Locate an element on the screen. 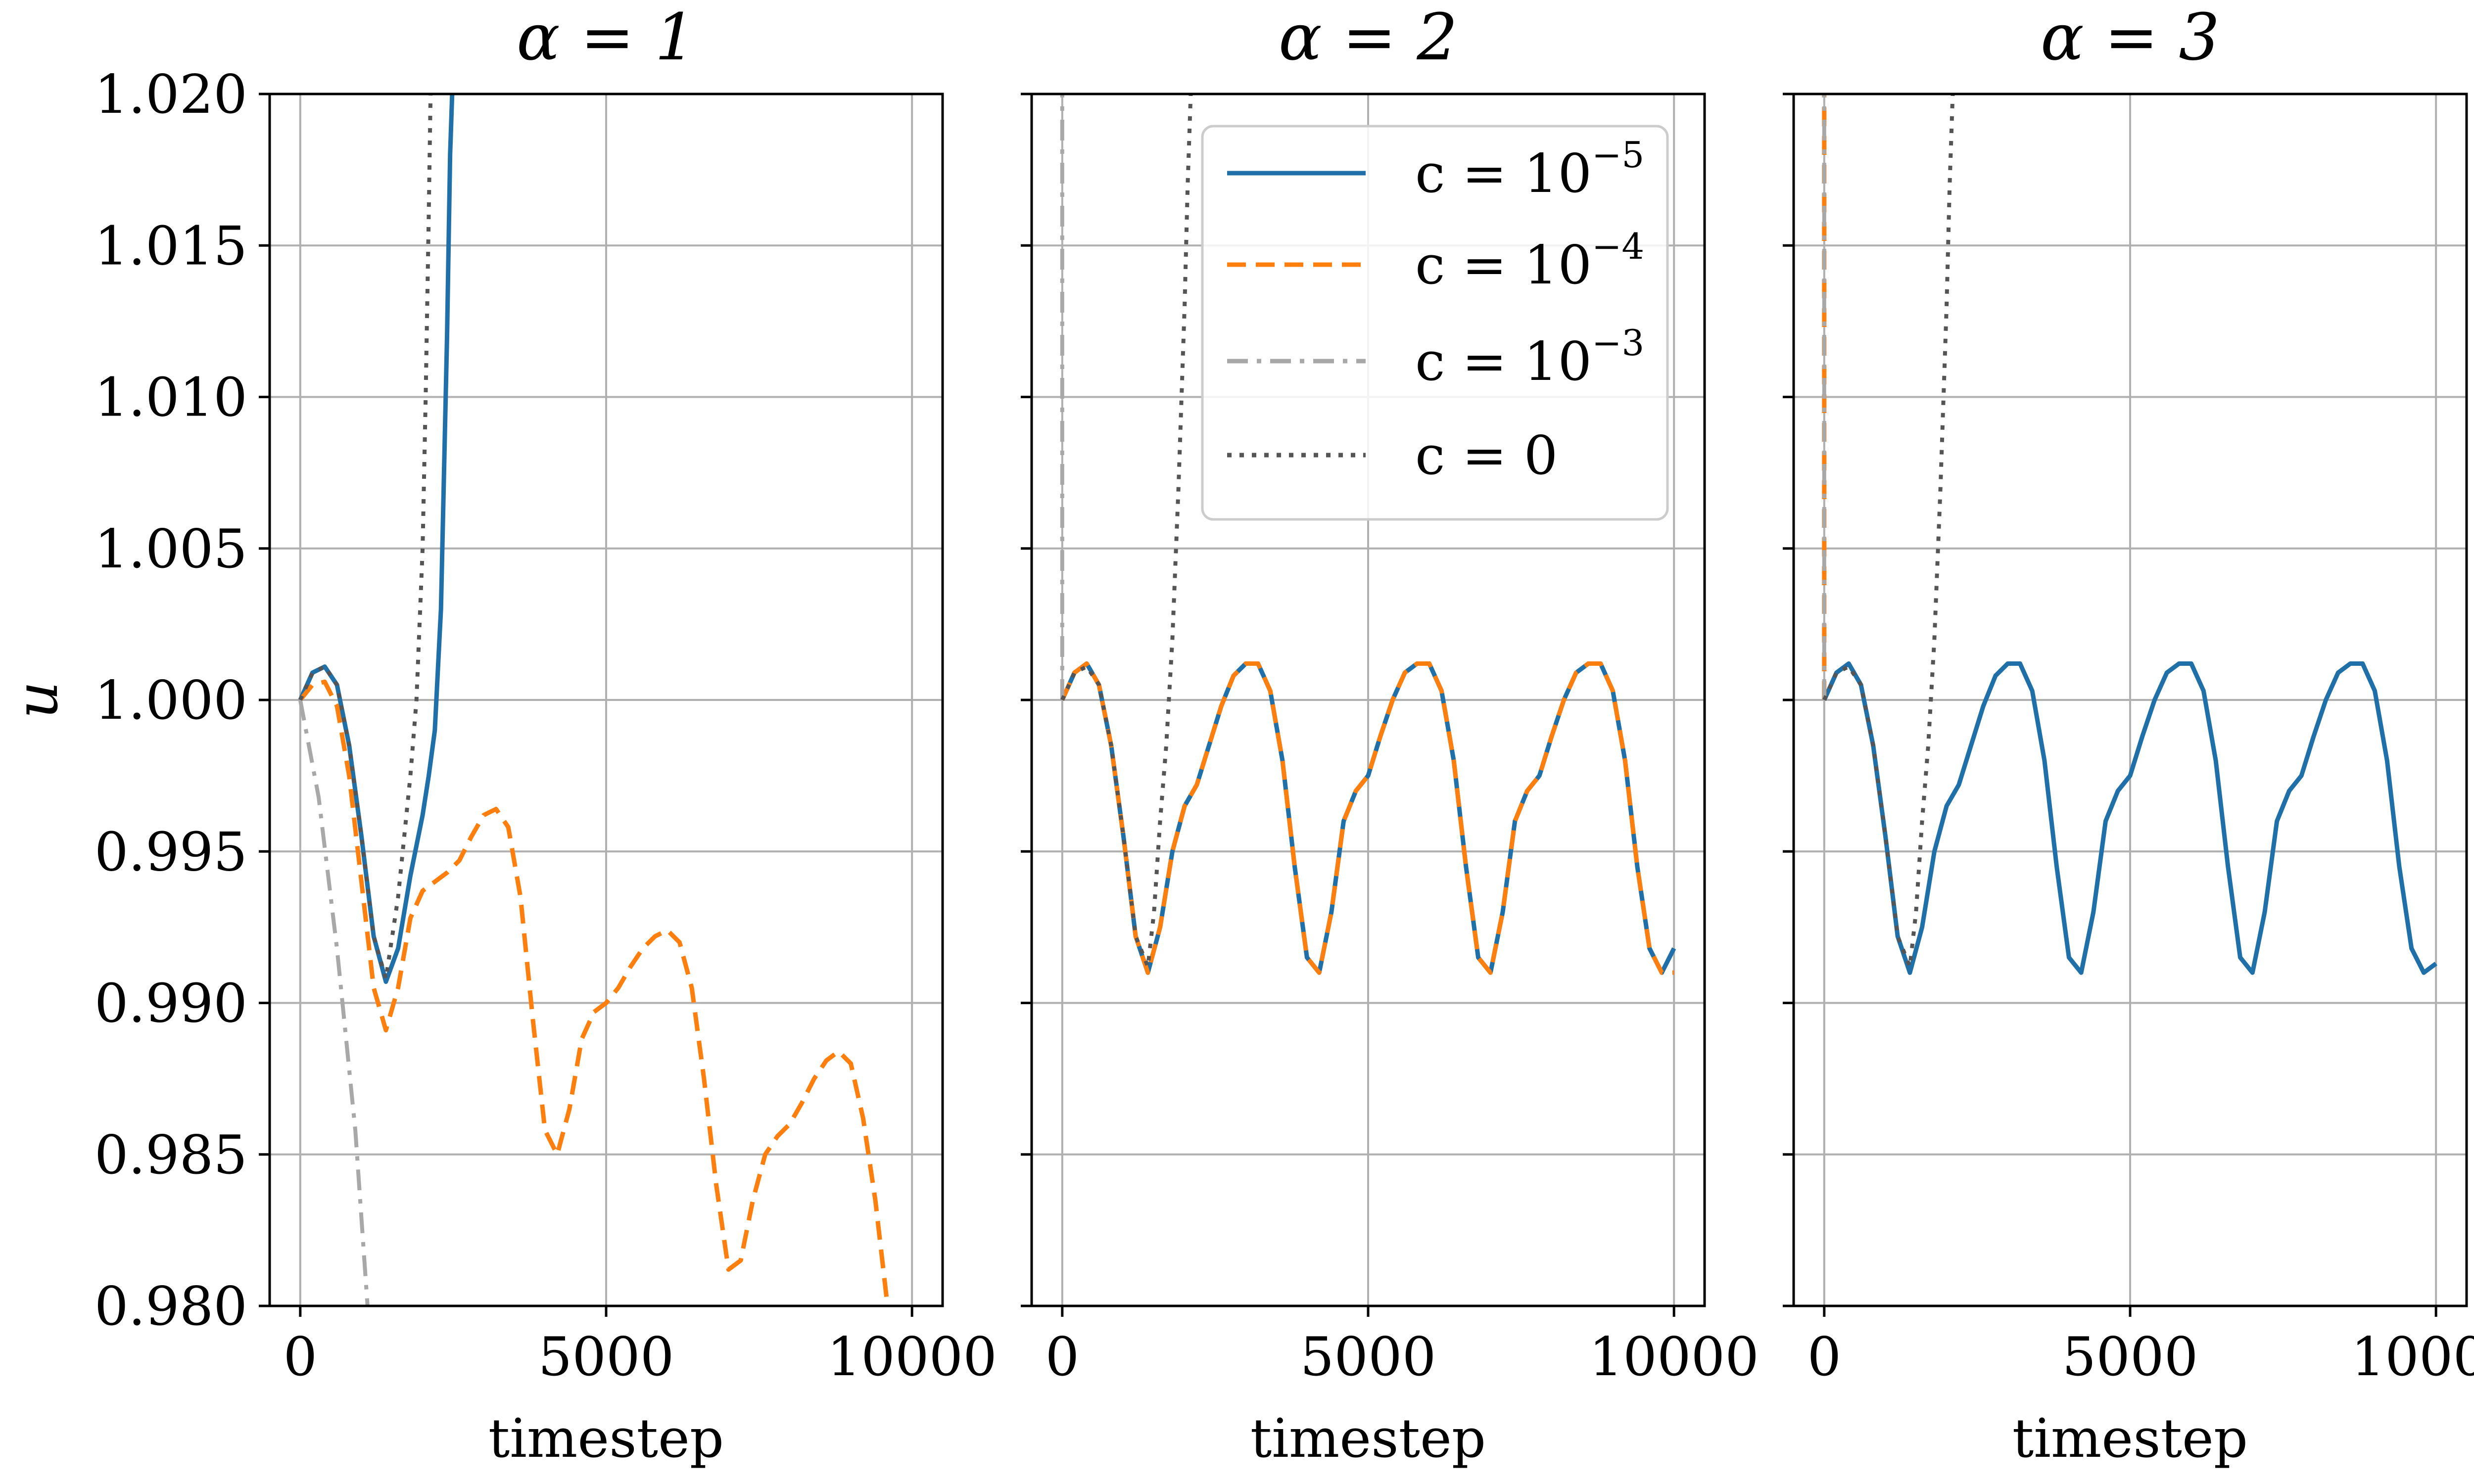  legend-entry: c = 0 is located at coordinates (1393, 456).